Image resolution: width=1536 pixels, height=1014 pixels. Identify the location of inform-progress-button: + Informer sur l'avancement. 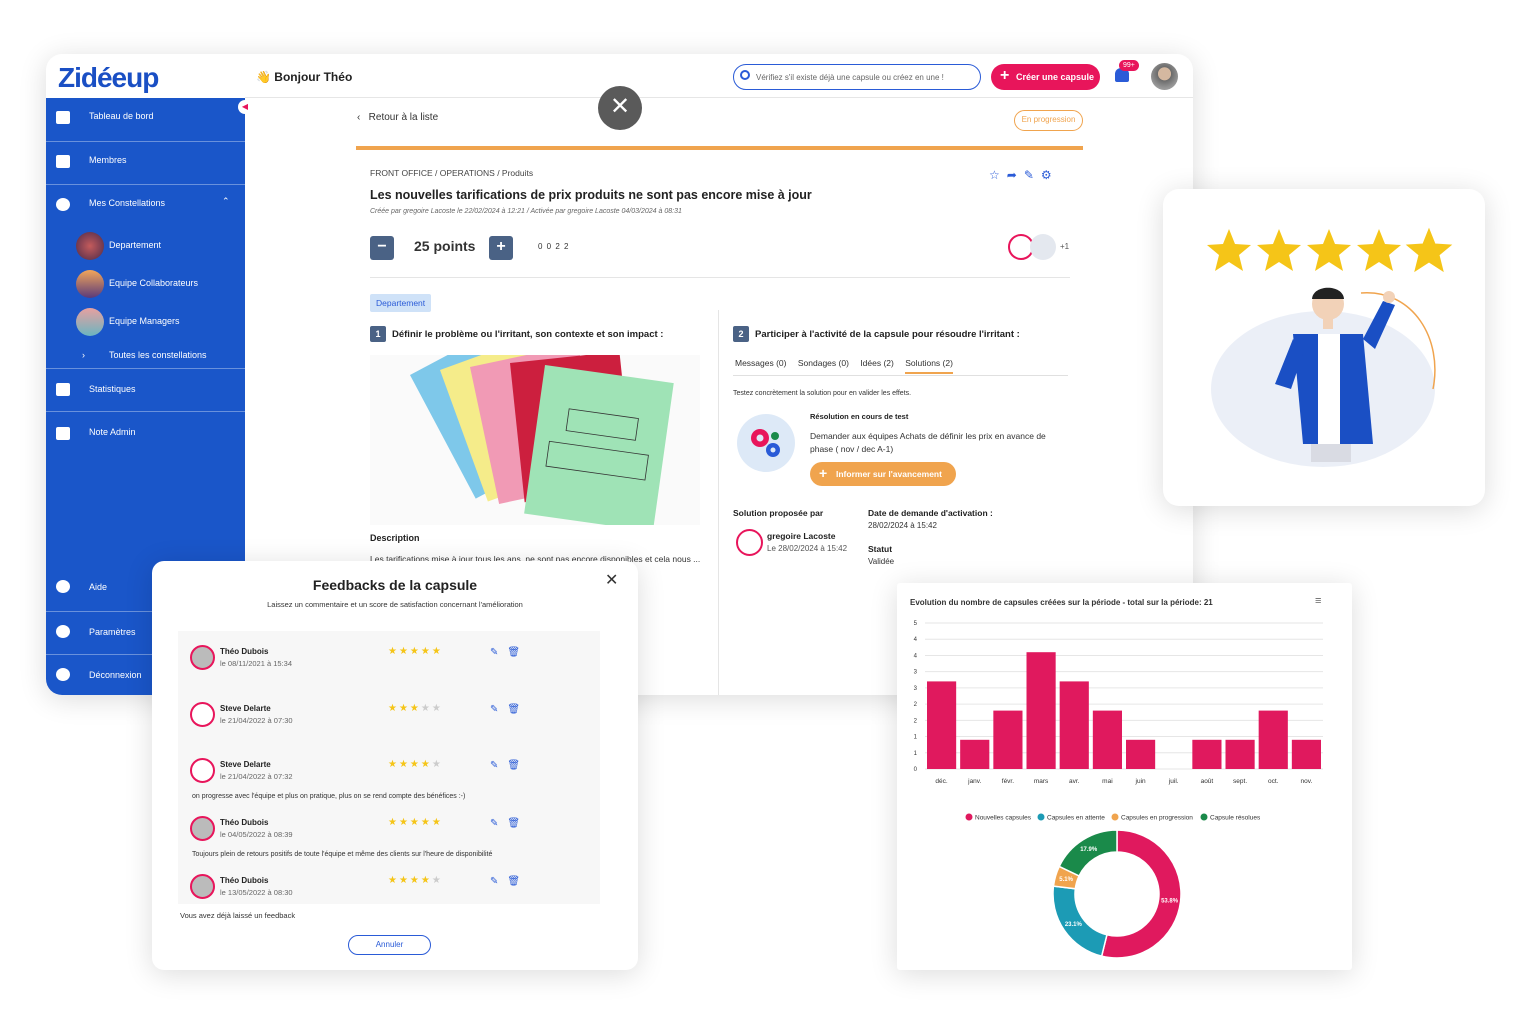
(883, 474).